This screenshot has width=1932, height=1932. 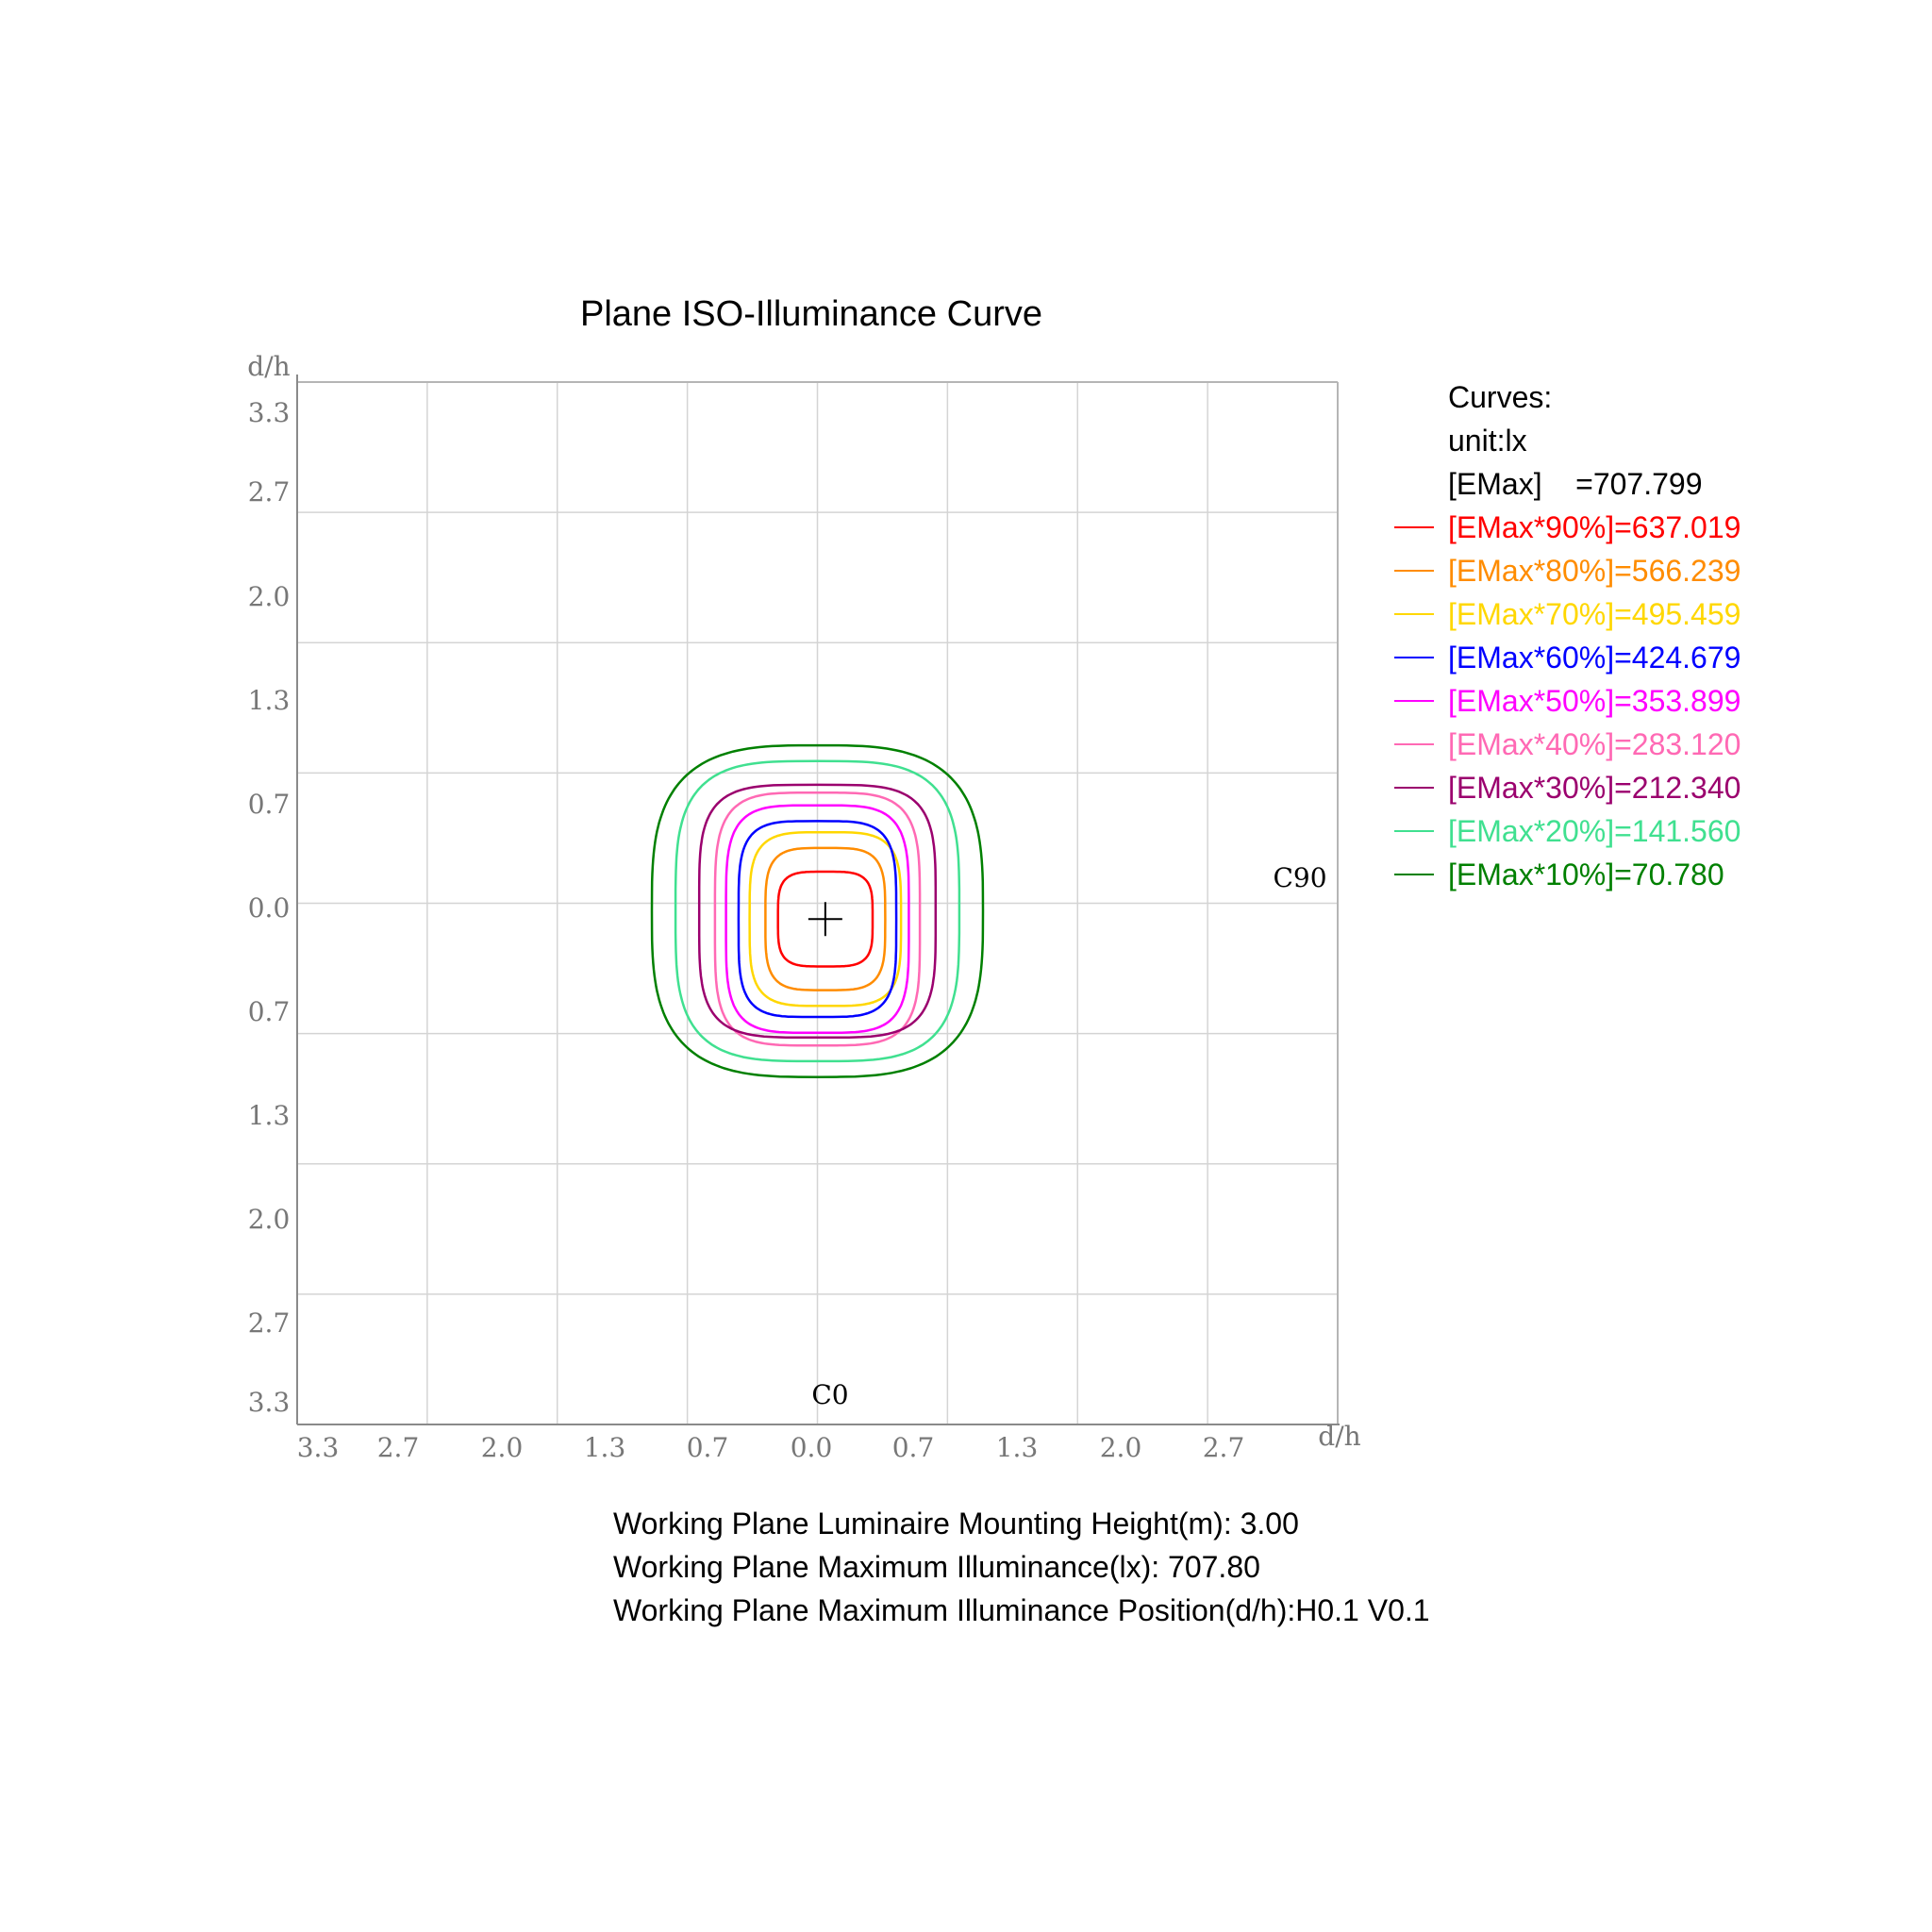 I want to click on legend-entry-label: [EMax*30%]=212.340, so click(x=1594, y=788).